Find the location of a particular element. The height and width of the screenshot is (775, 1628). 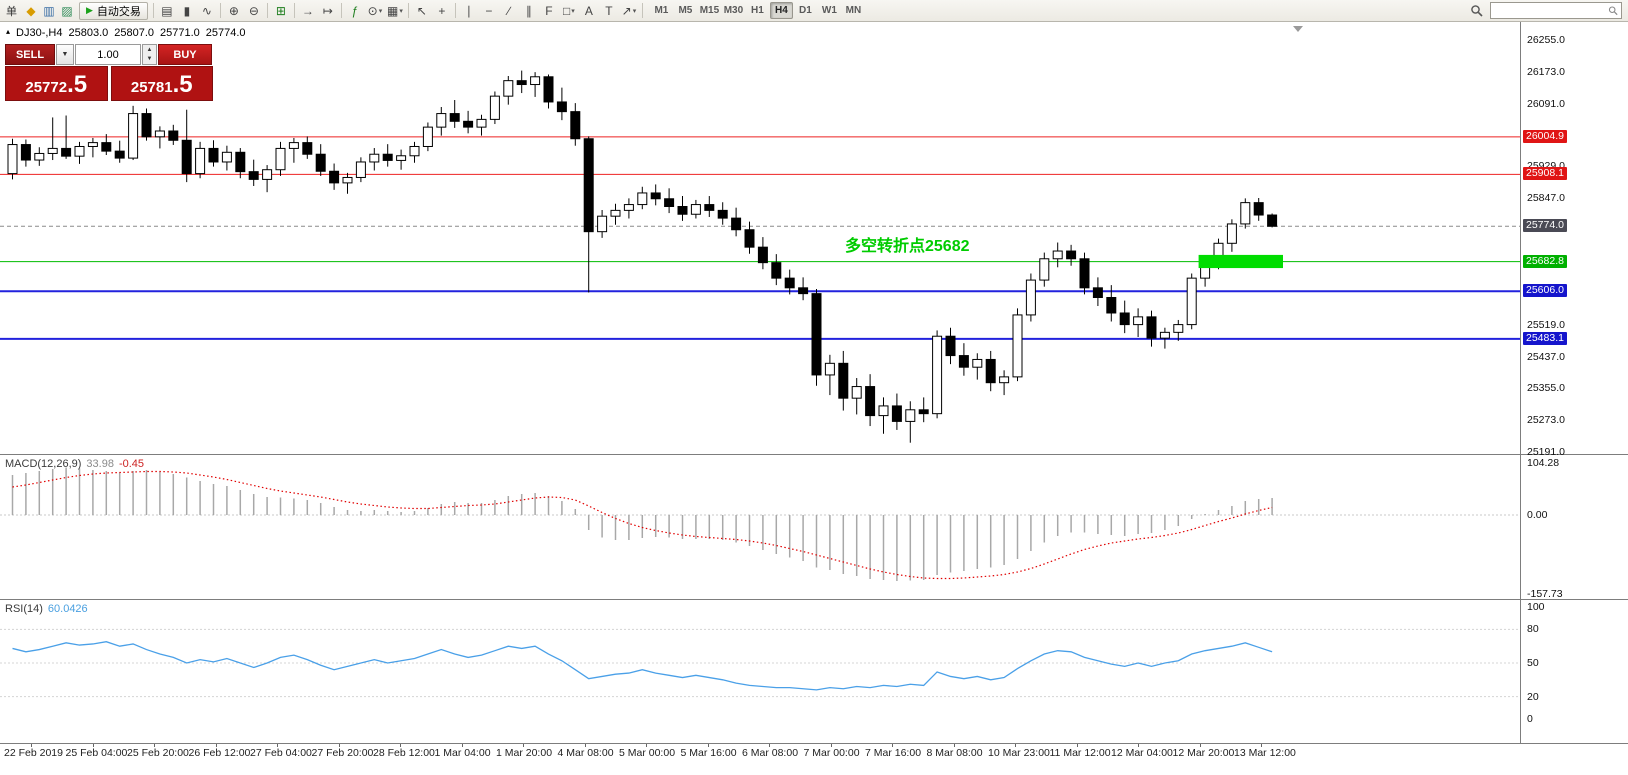

buy-price-display: 25781 .5 is located at coordinates (161, 83).